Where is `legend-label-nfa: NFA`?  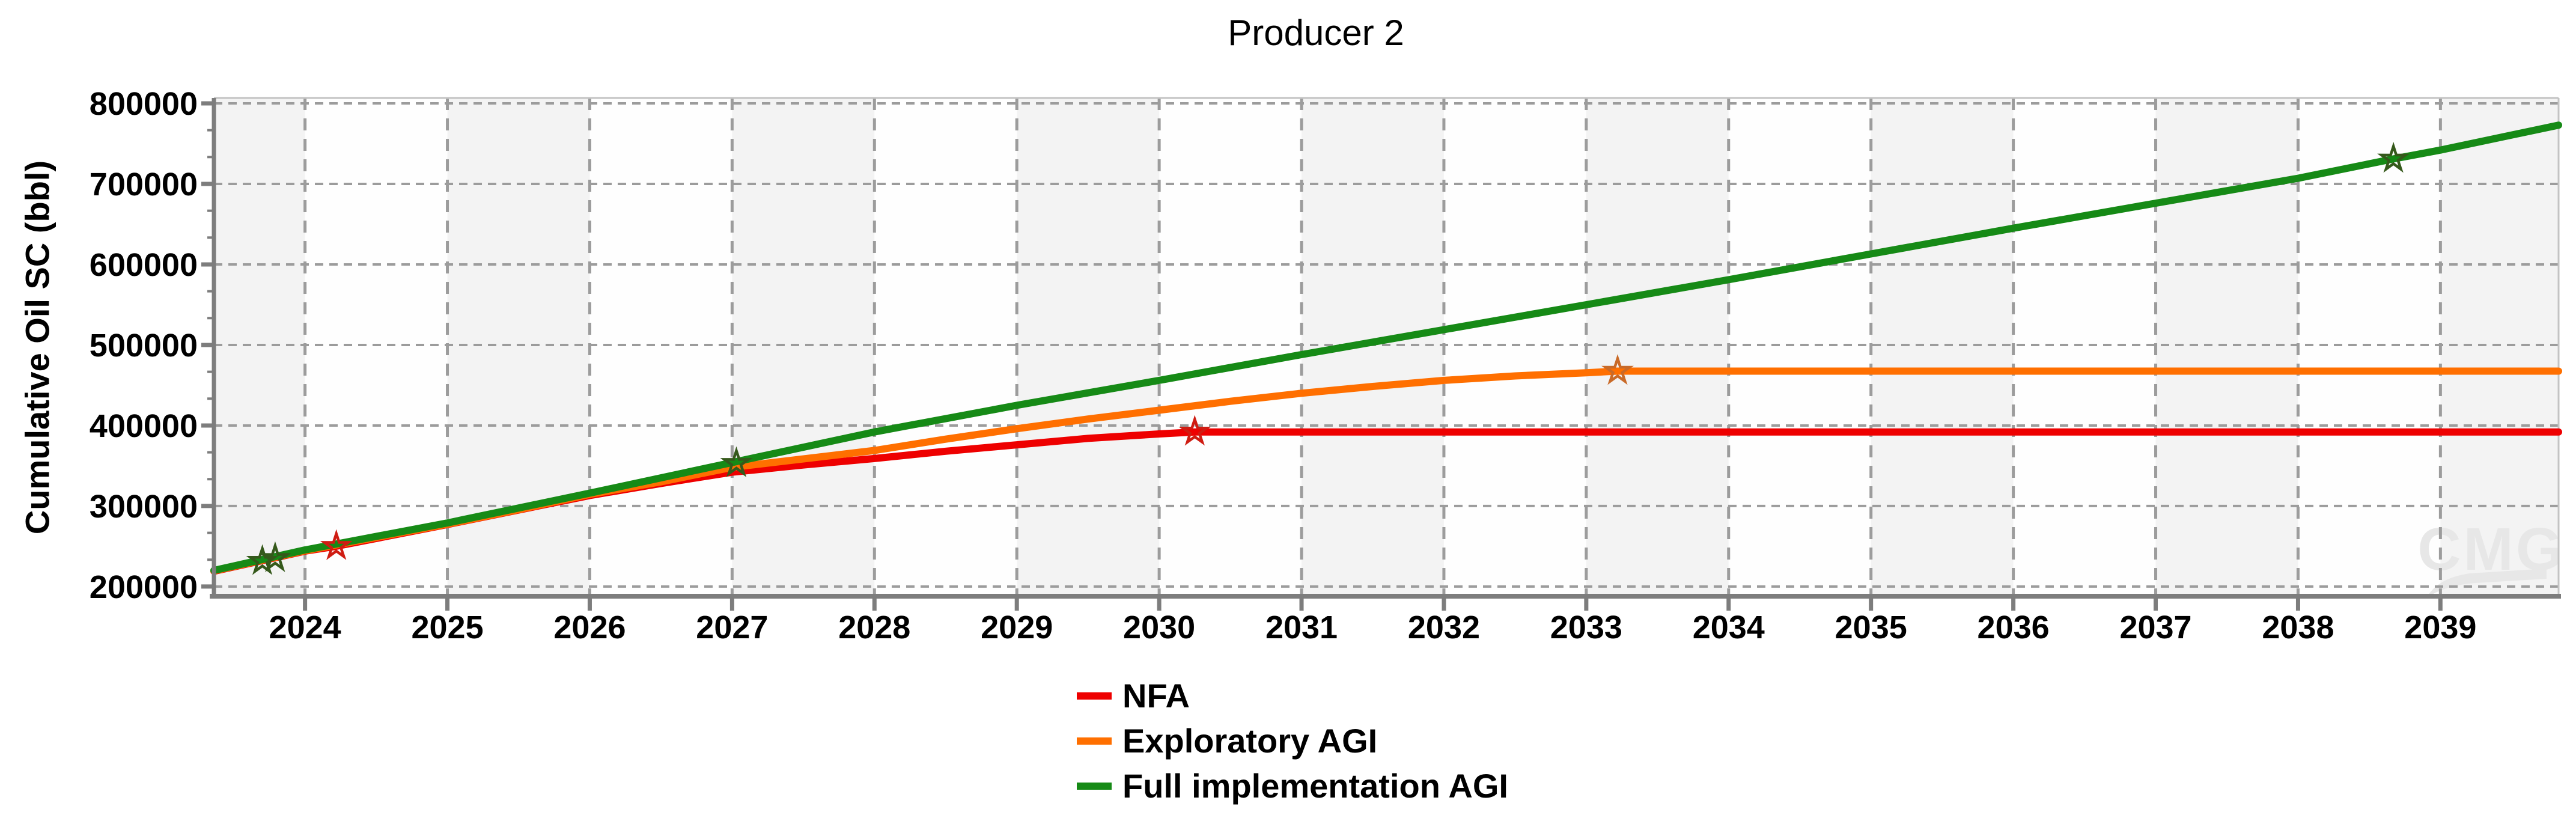 legend-label-nfa: NFA is located at coordinates (1156, 696).